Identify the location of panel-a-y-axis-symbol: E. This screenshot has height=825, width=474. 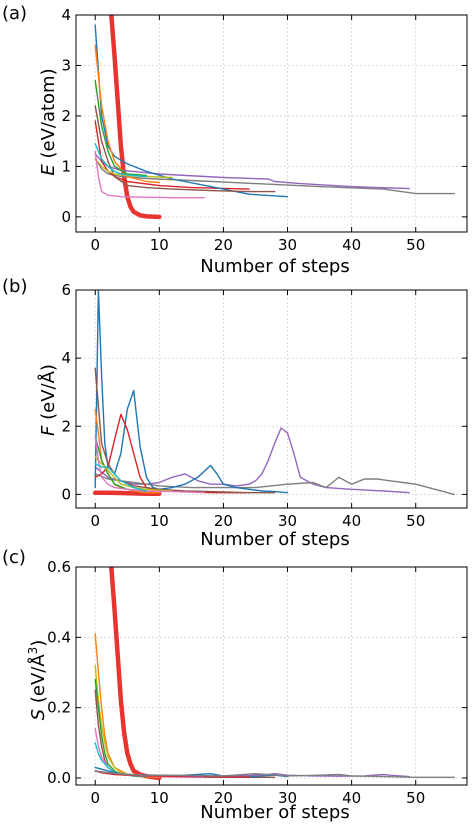
(48, 170).